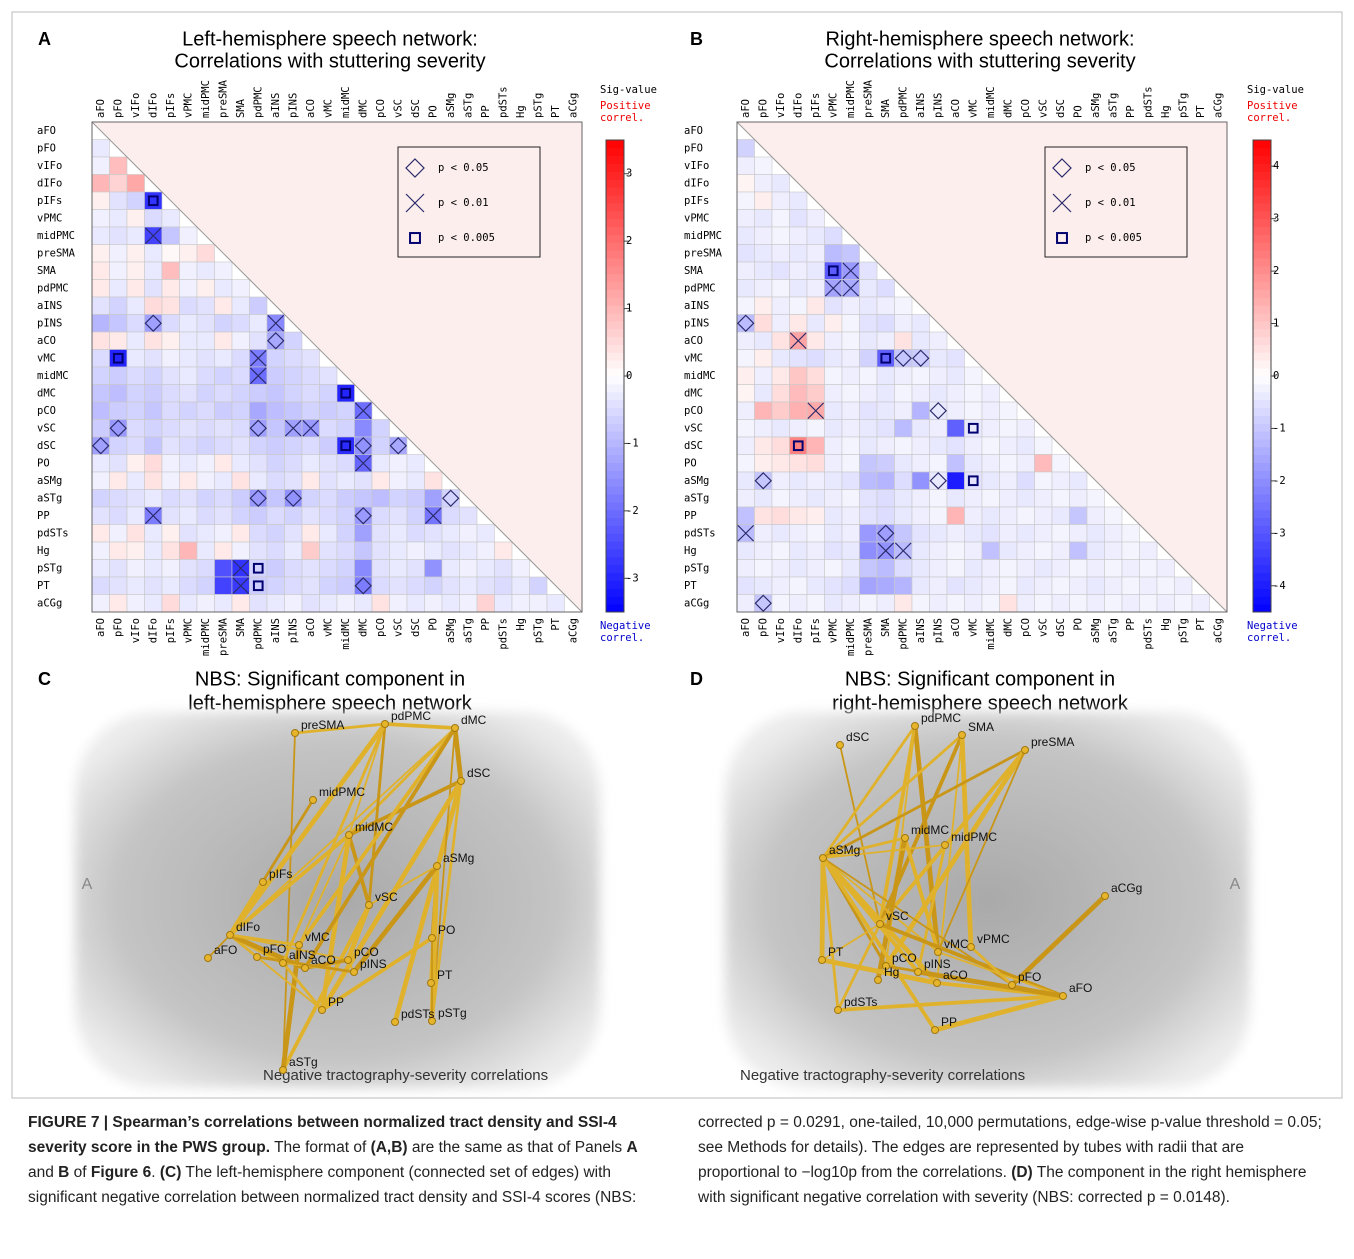 The image size is (1354, 1259). What do you see at coordinates (323, 960) in the screenshot?
I see `node-label: aCO` at bounding box center [323, 960].